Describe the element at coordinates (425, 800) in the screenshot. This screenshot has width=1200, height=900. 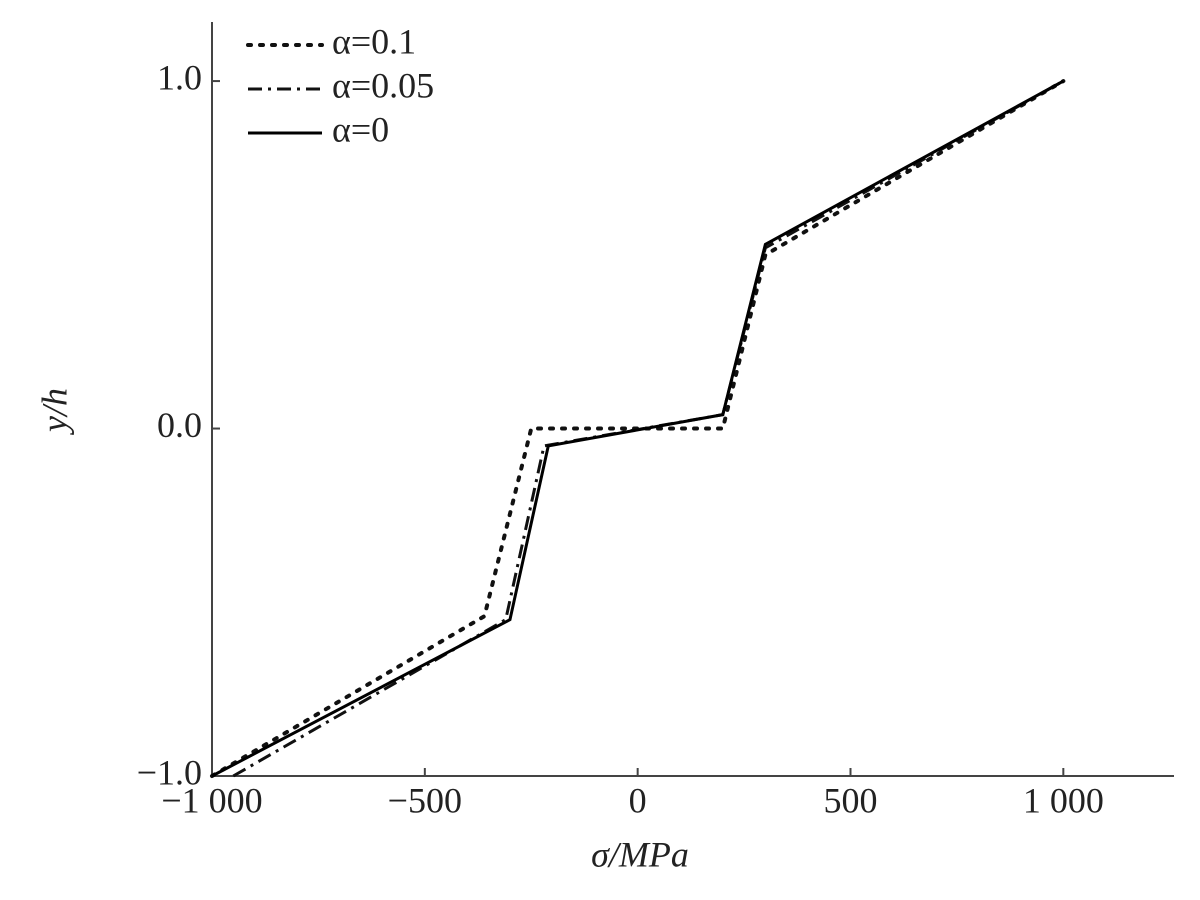
I see `x-tick-label: −500` at that location.